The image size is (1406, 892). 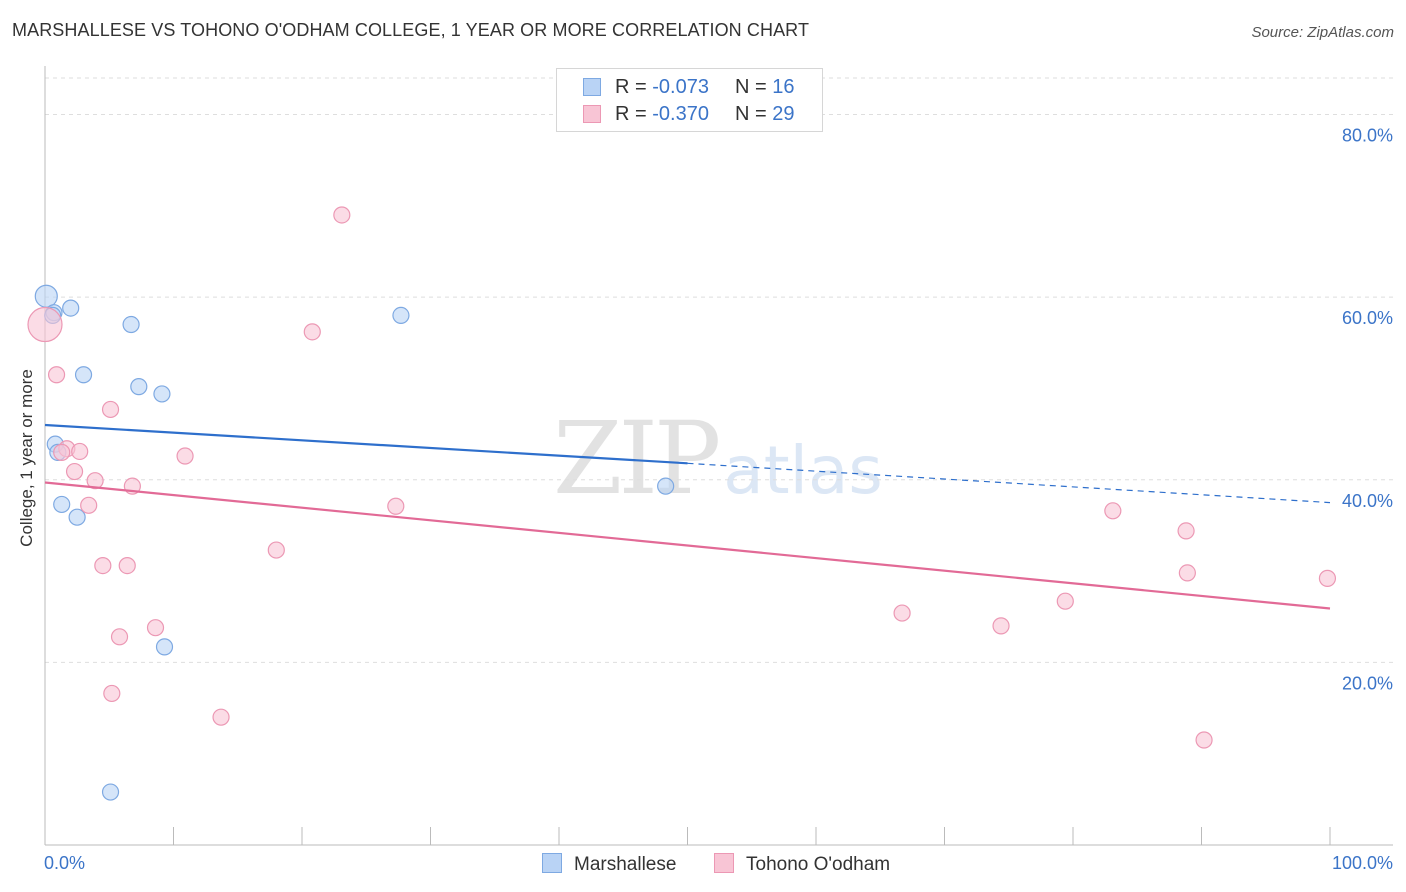 What do you see at coordinates (1367, 683) in the screenshot?
I see `y-tick-label: 20.0%` at bounding box center [1367, 683].